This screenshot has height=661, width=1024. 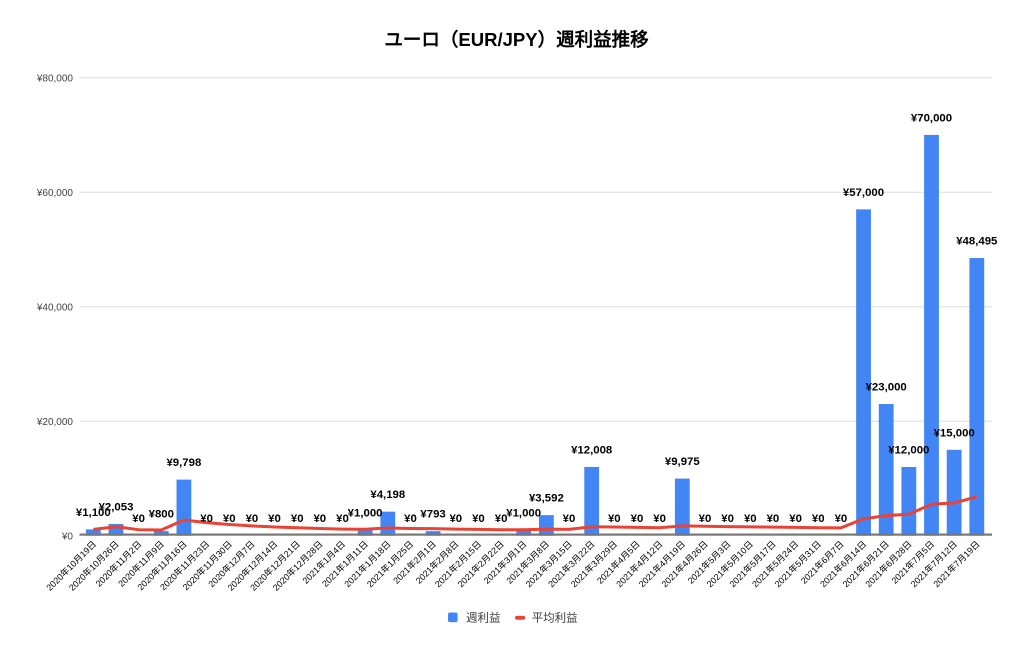 What do you see at coordinates (183, 463) in the screenshot?
I see `svg-text: ¥9,798` at bounding box center [183, 463].